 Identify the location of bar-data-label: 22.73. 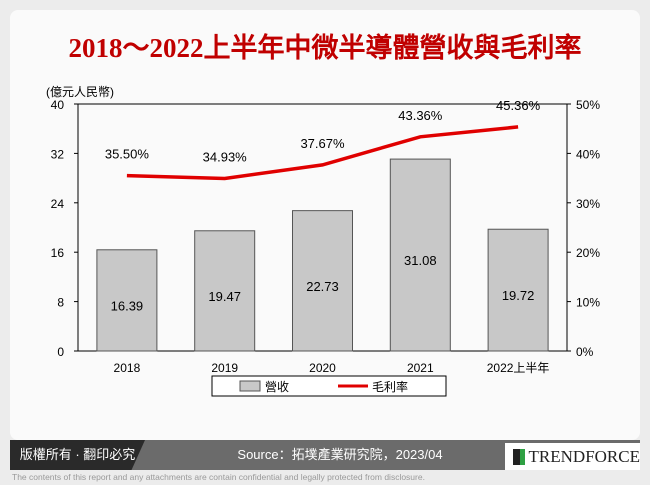
(322, 286).